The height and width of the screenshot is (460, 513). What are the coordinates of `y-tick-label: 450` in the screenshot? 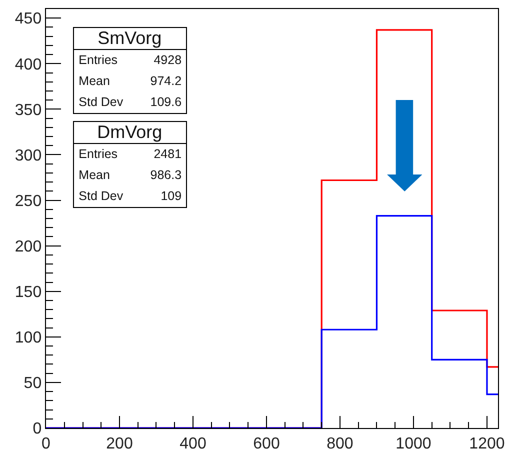 It's located at (28, 19).